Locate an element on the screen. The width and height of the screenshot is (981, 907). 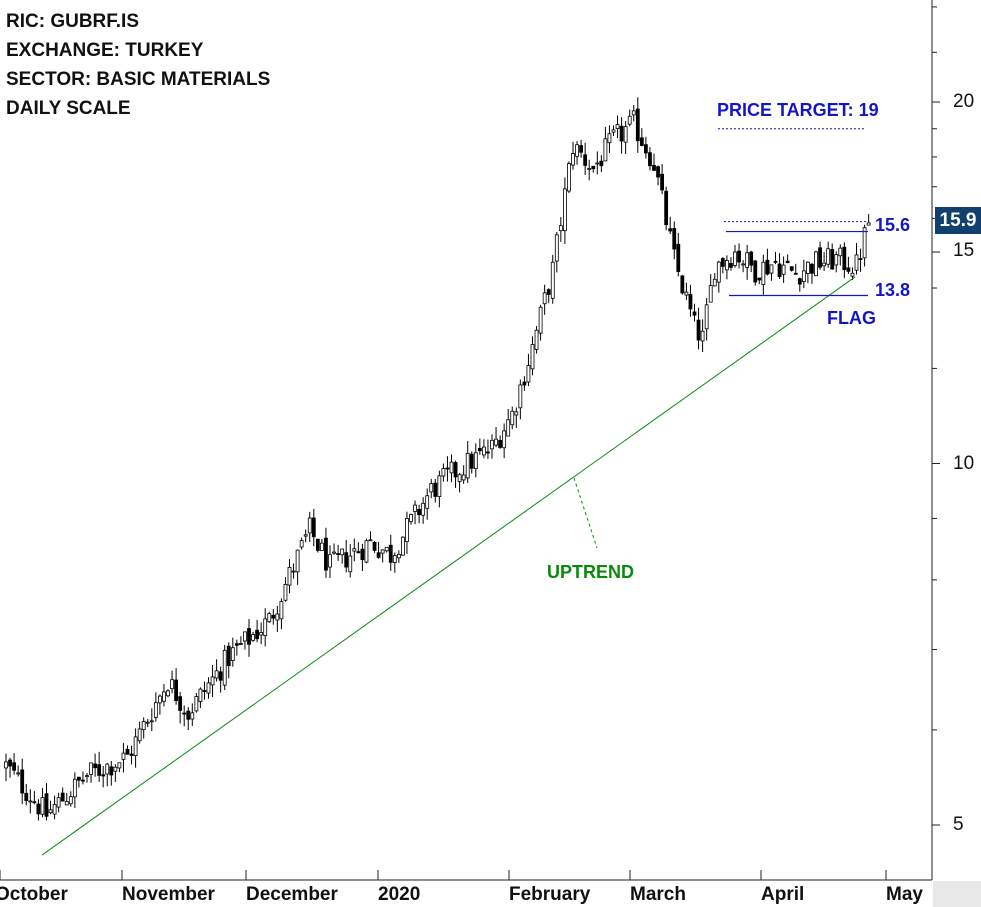
x-tick-label-march: March is located at coordinates (658, 894).